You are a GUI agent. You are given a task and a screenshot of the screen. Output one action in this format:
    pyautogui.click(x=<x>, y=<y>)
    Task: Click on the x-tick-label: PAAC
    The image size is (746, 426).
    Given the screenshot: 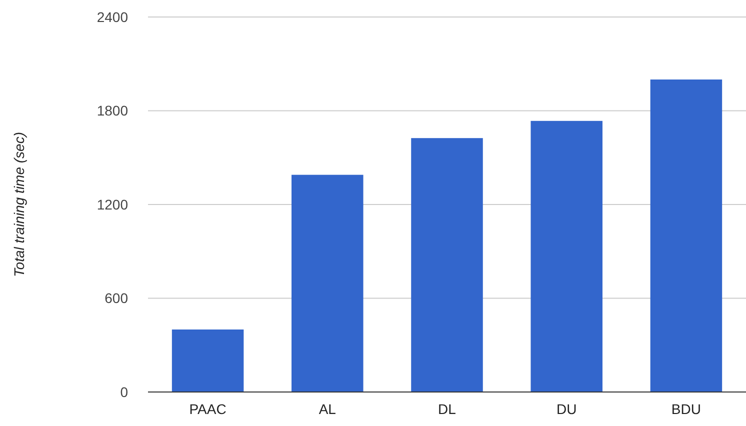 What is the action you would take?
    pyautogui.click(x=207, y=409)
    